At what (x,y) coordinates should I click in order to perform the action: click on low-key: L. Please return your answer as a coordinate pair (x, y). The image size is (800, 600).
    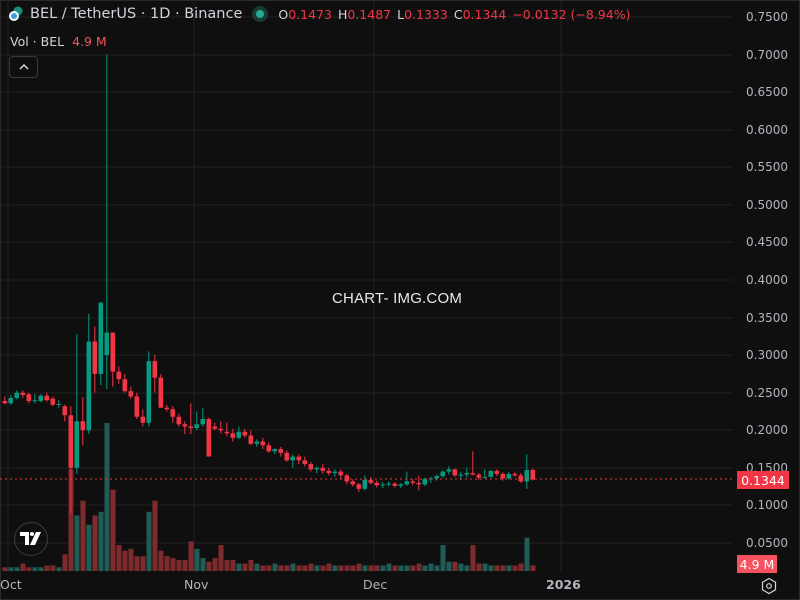
    Looking at the image, I should click on (401, 14).